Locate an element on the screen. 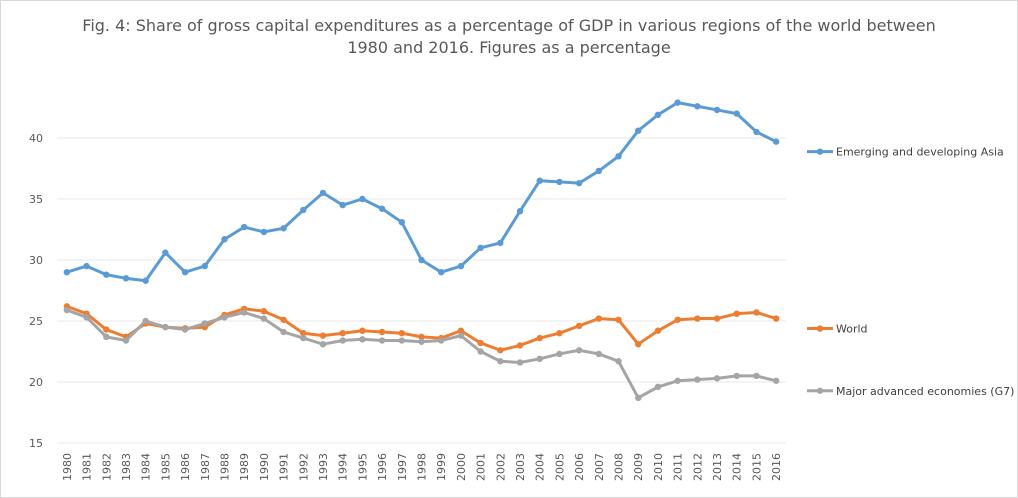 The image size is (1018, 498). legend-entry-2: Major advanced economies (G7) is located at coordinates (910, 391).